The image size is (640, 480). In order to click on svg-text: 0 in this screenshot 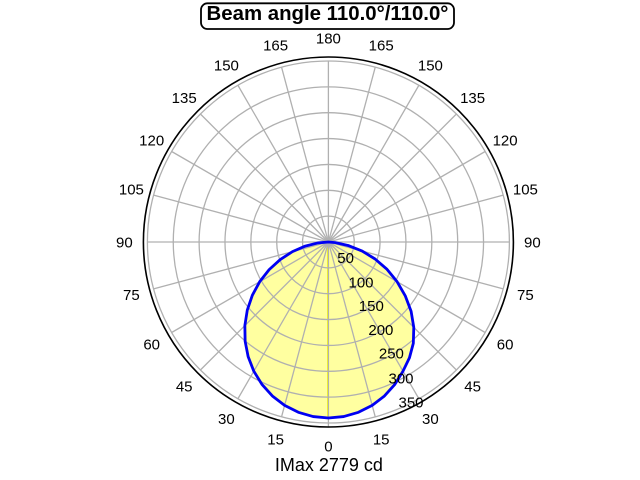, I will do `click(328, 446)`.